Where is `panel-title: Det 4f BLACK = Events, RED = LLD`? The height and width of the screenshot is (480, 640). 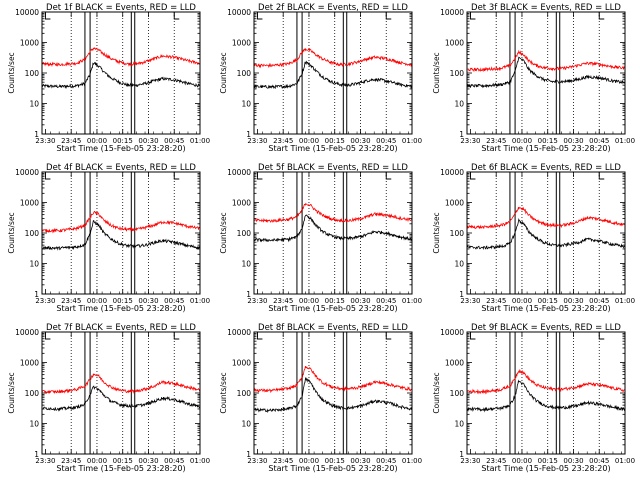 panel-title: Det 4f BLACK = Events, RED = LLD is located at coordinates (121, 168).